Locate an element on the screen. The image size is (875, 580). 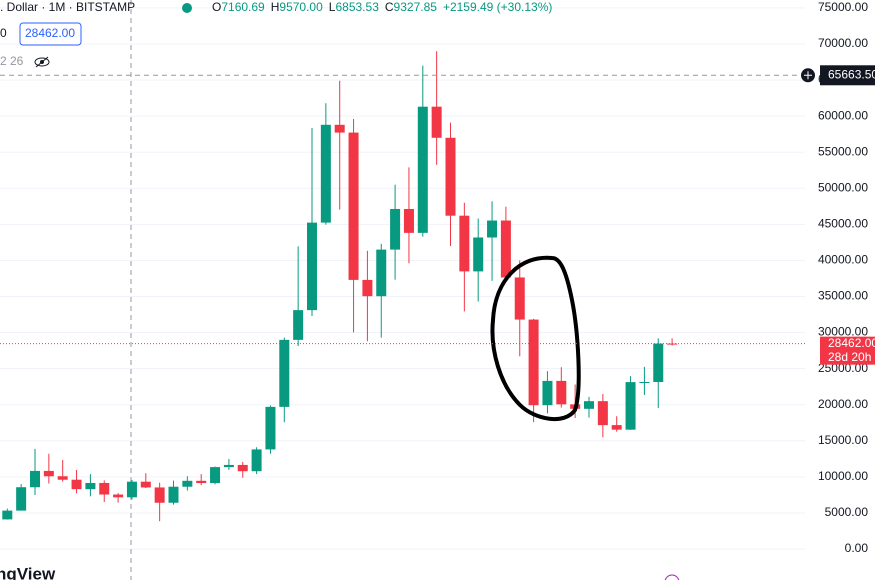
y-tick-label: 55000.00 is located at coordinates (843, 151).